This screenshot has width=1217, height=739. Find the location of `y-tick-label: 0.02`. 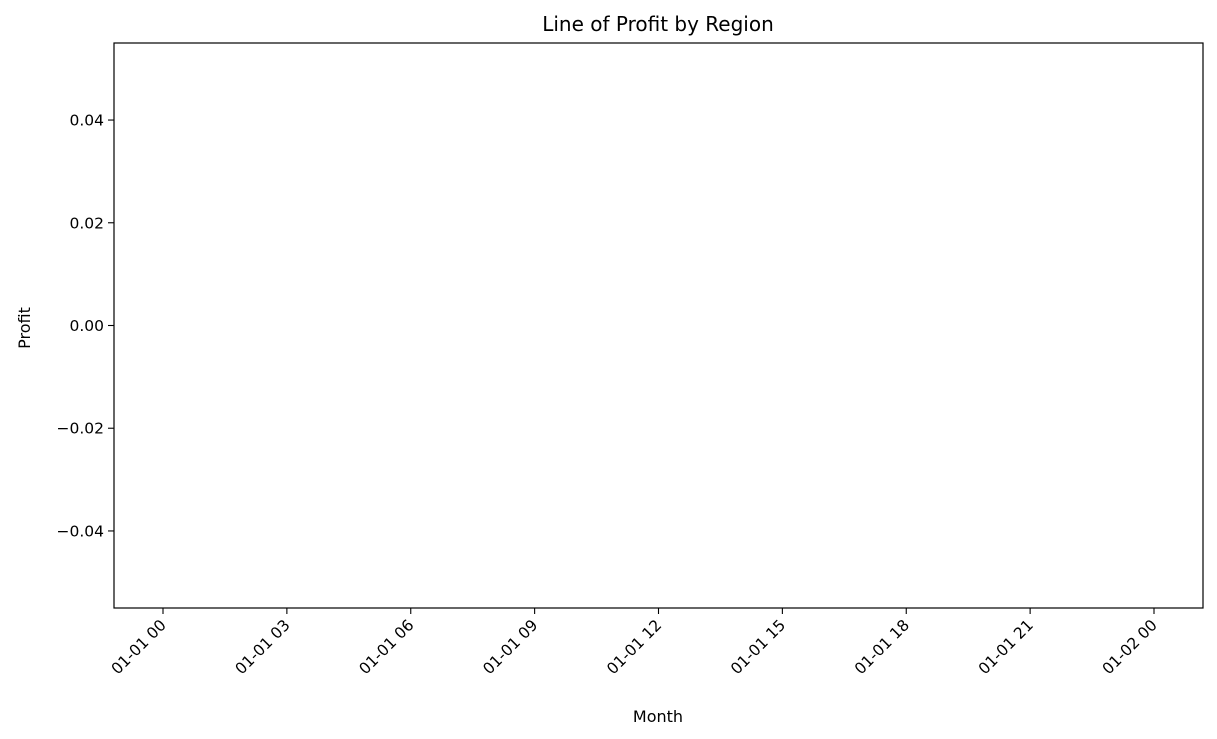

y-tick-label: 0.02 is located at coordinates (86, 223).